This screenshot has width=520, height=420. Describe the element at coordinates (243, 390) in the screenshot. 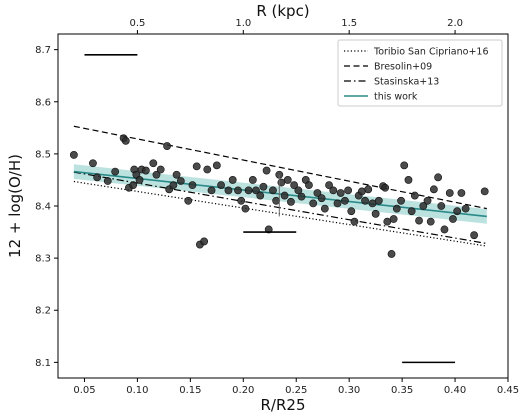

I see `x-tick-label: 0.20` at that location.